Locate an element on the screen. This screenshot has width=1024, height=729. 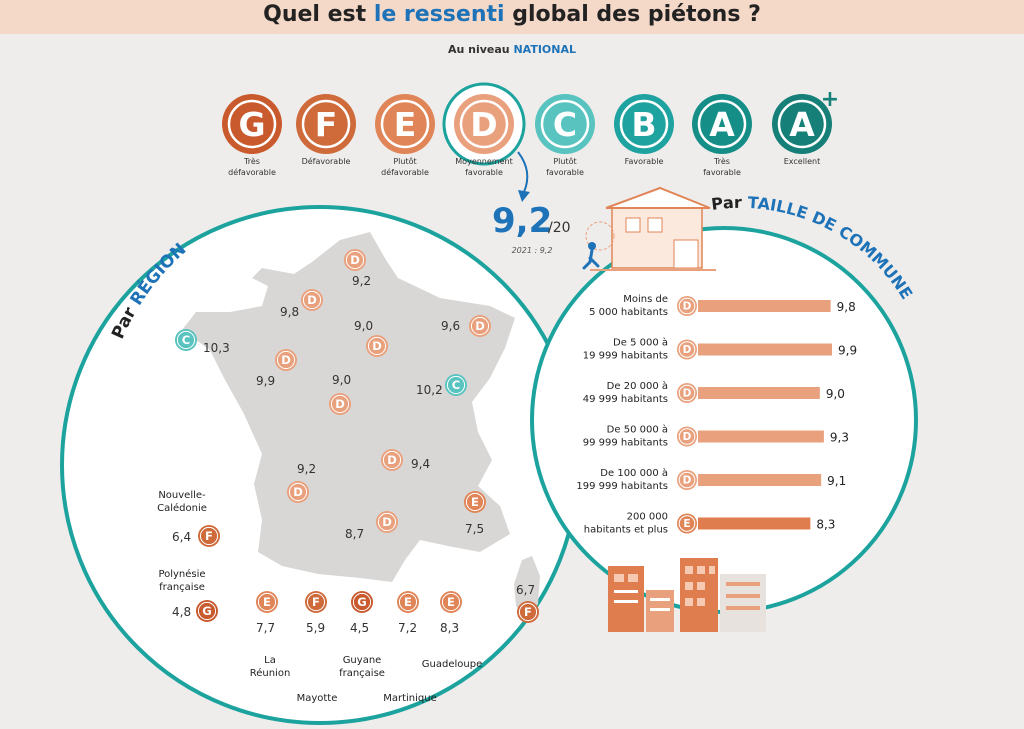
bar-category-label: Moins de is located at coordinates (645, 299).